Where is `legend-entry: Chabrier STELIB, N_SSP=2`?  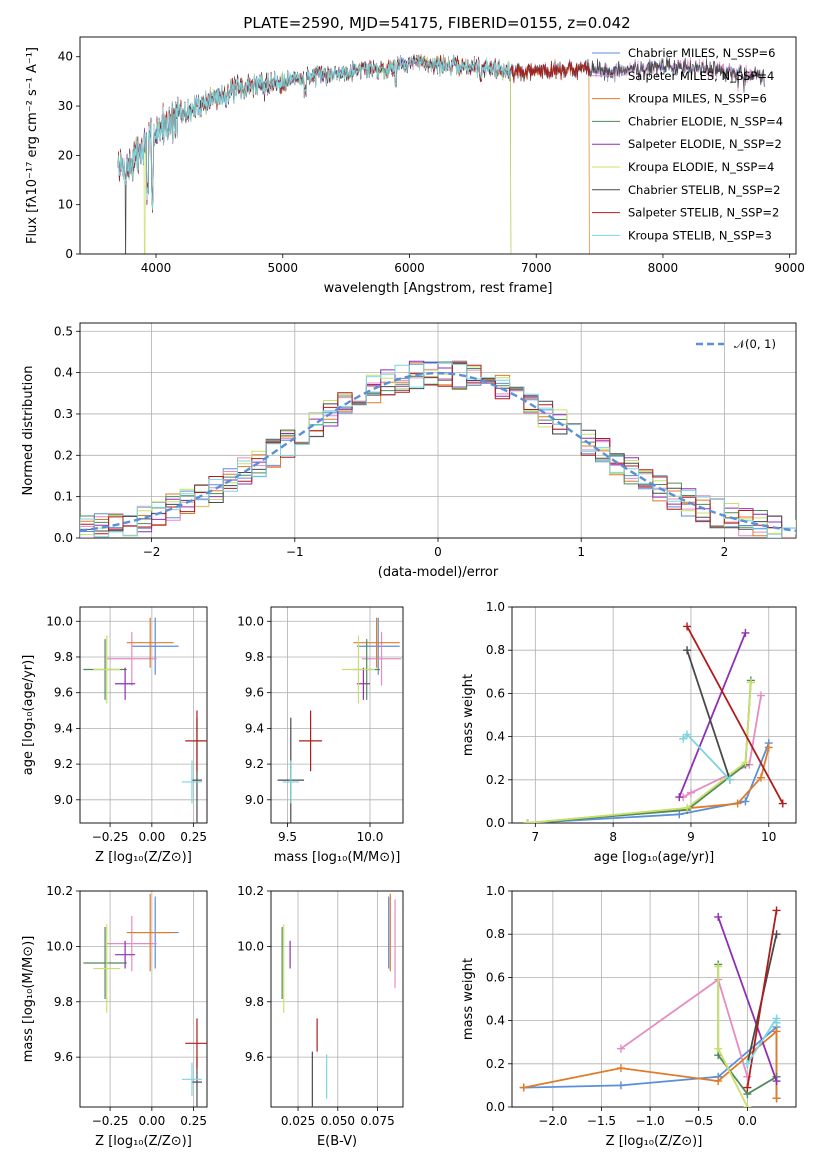 legend-entry: Chabrier STELIB, N_SSP=2 is located at coordinates (704, 190).